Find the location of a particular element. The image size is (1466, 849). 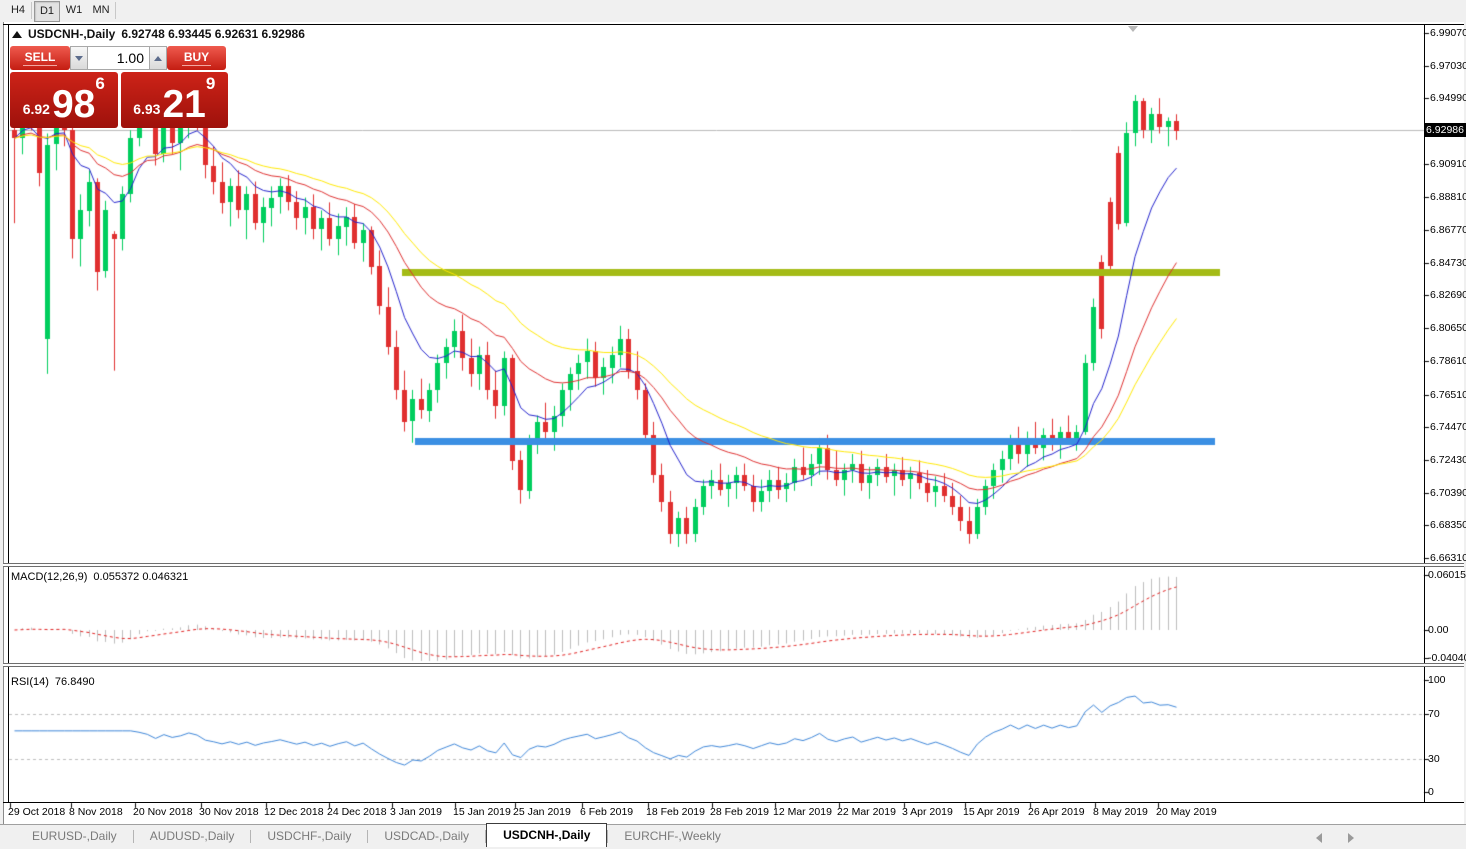

tab-scroll-left-icon is located at coordinates (1319, 838).